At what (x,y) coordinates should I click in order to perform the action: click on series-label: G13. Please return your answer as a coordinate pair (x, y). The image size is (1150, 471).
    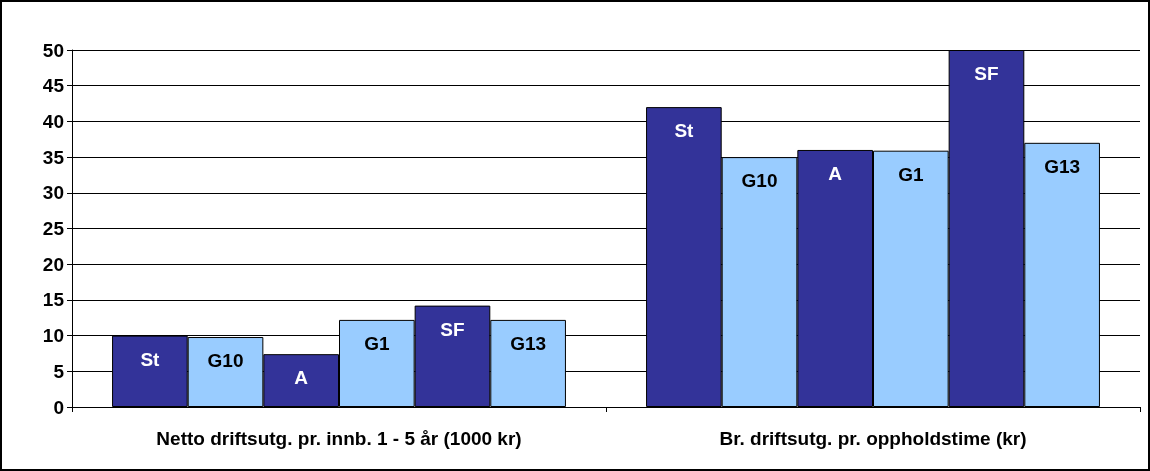
    Looking at the image, I should click on (528, 343).